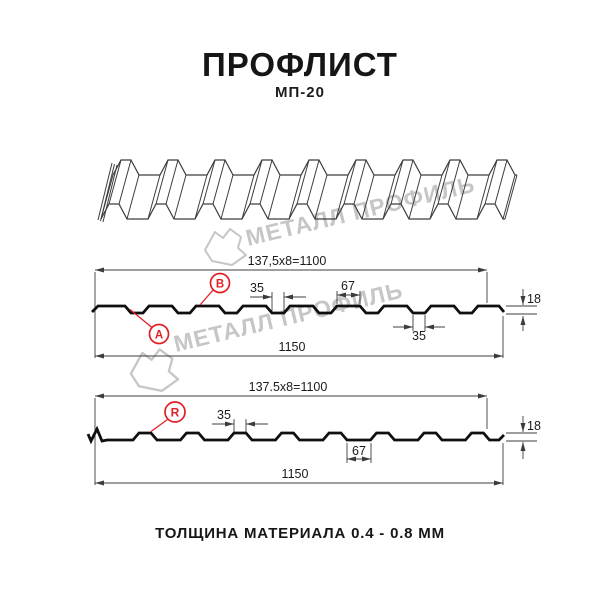 The width and height of the screenshot is (600, 600). What do you see at coordinates (288, 387) in the screenshot?
I see `dim-working-width-label: 137.5x8=1100` at bounding box center [288, 387].